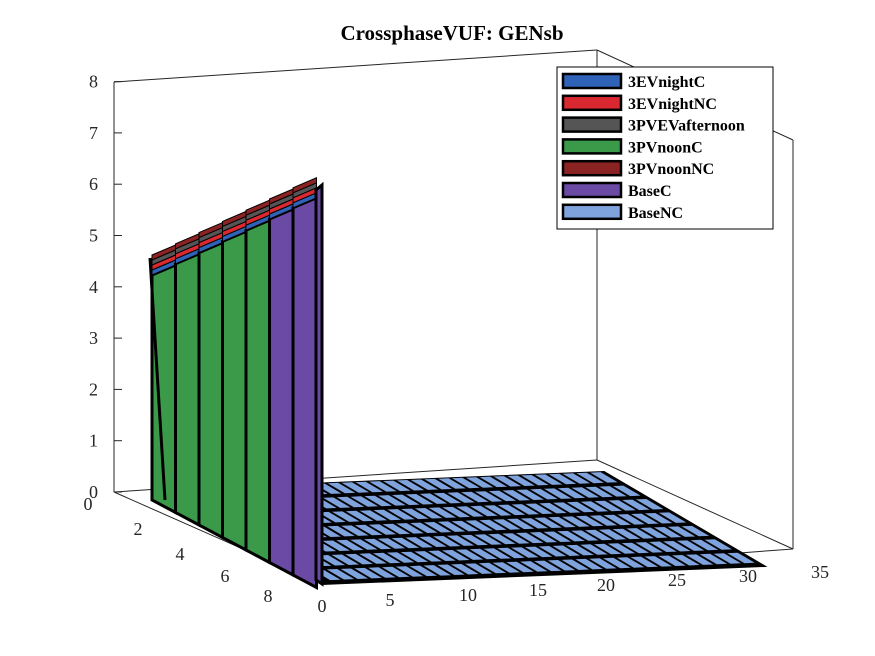  I want to click on chart-title: CrossphaseVUF: GENsb, so click(451, 33).